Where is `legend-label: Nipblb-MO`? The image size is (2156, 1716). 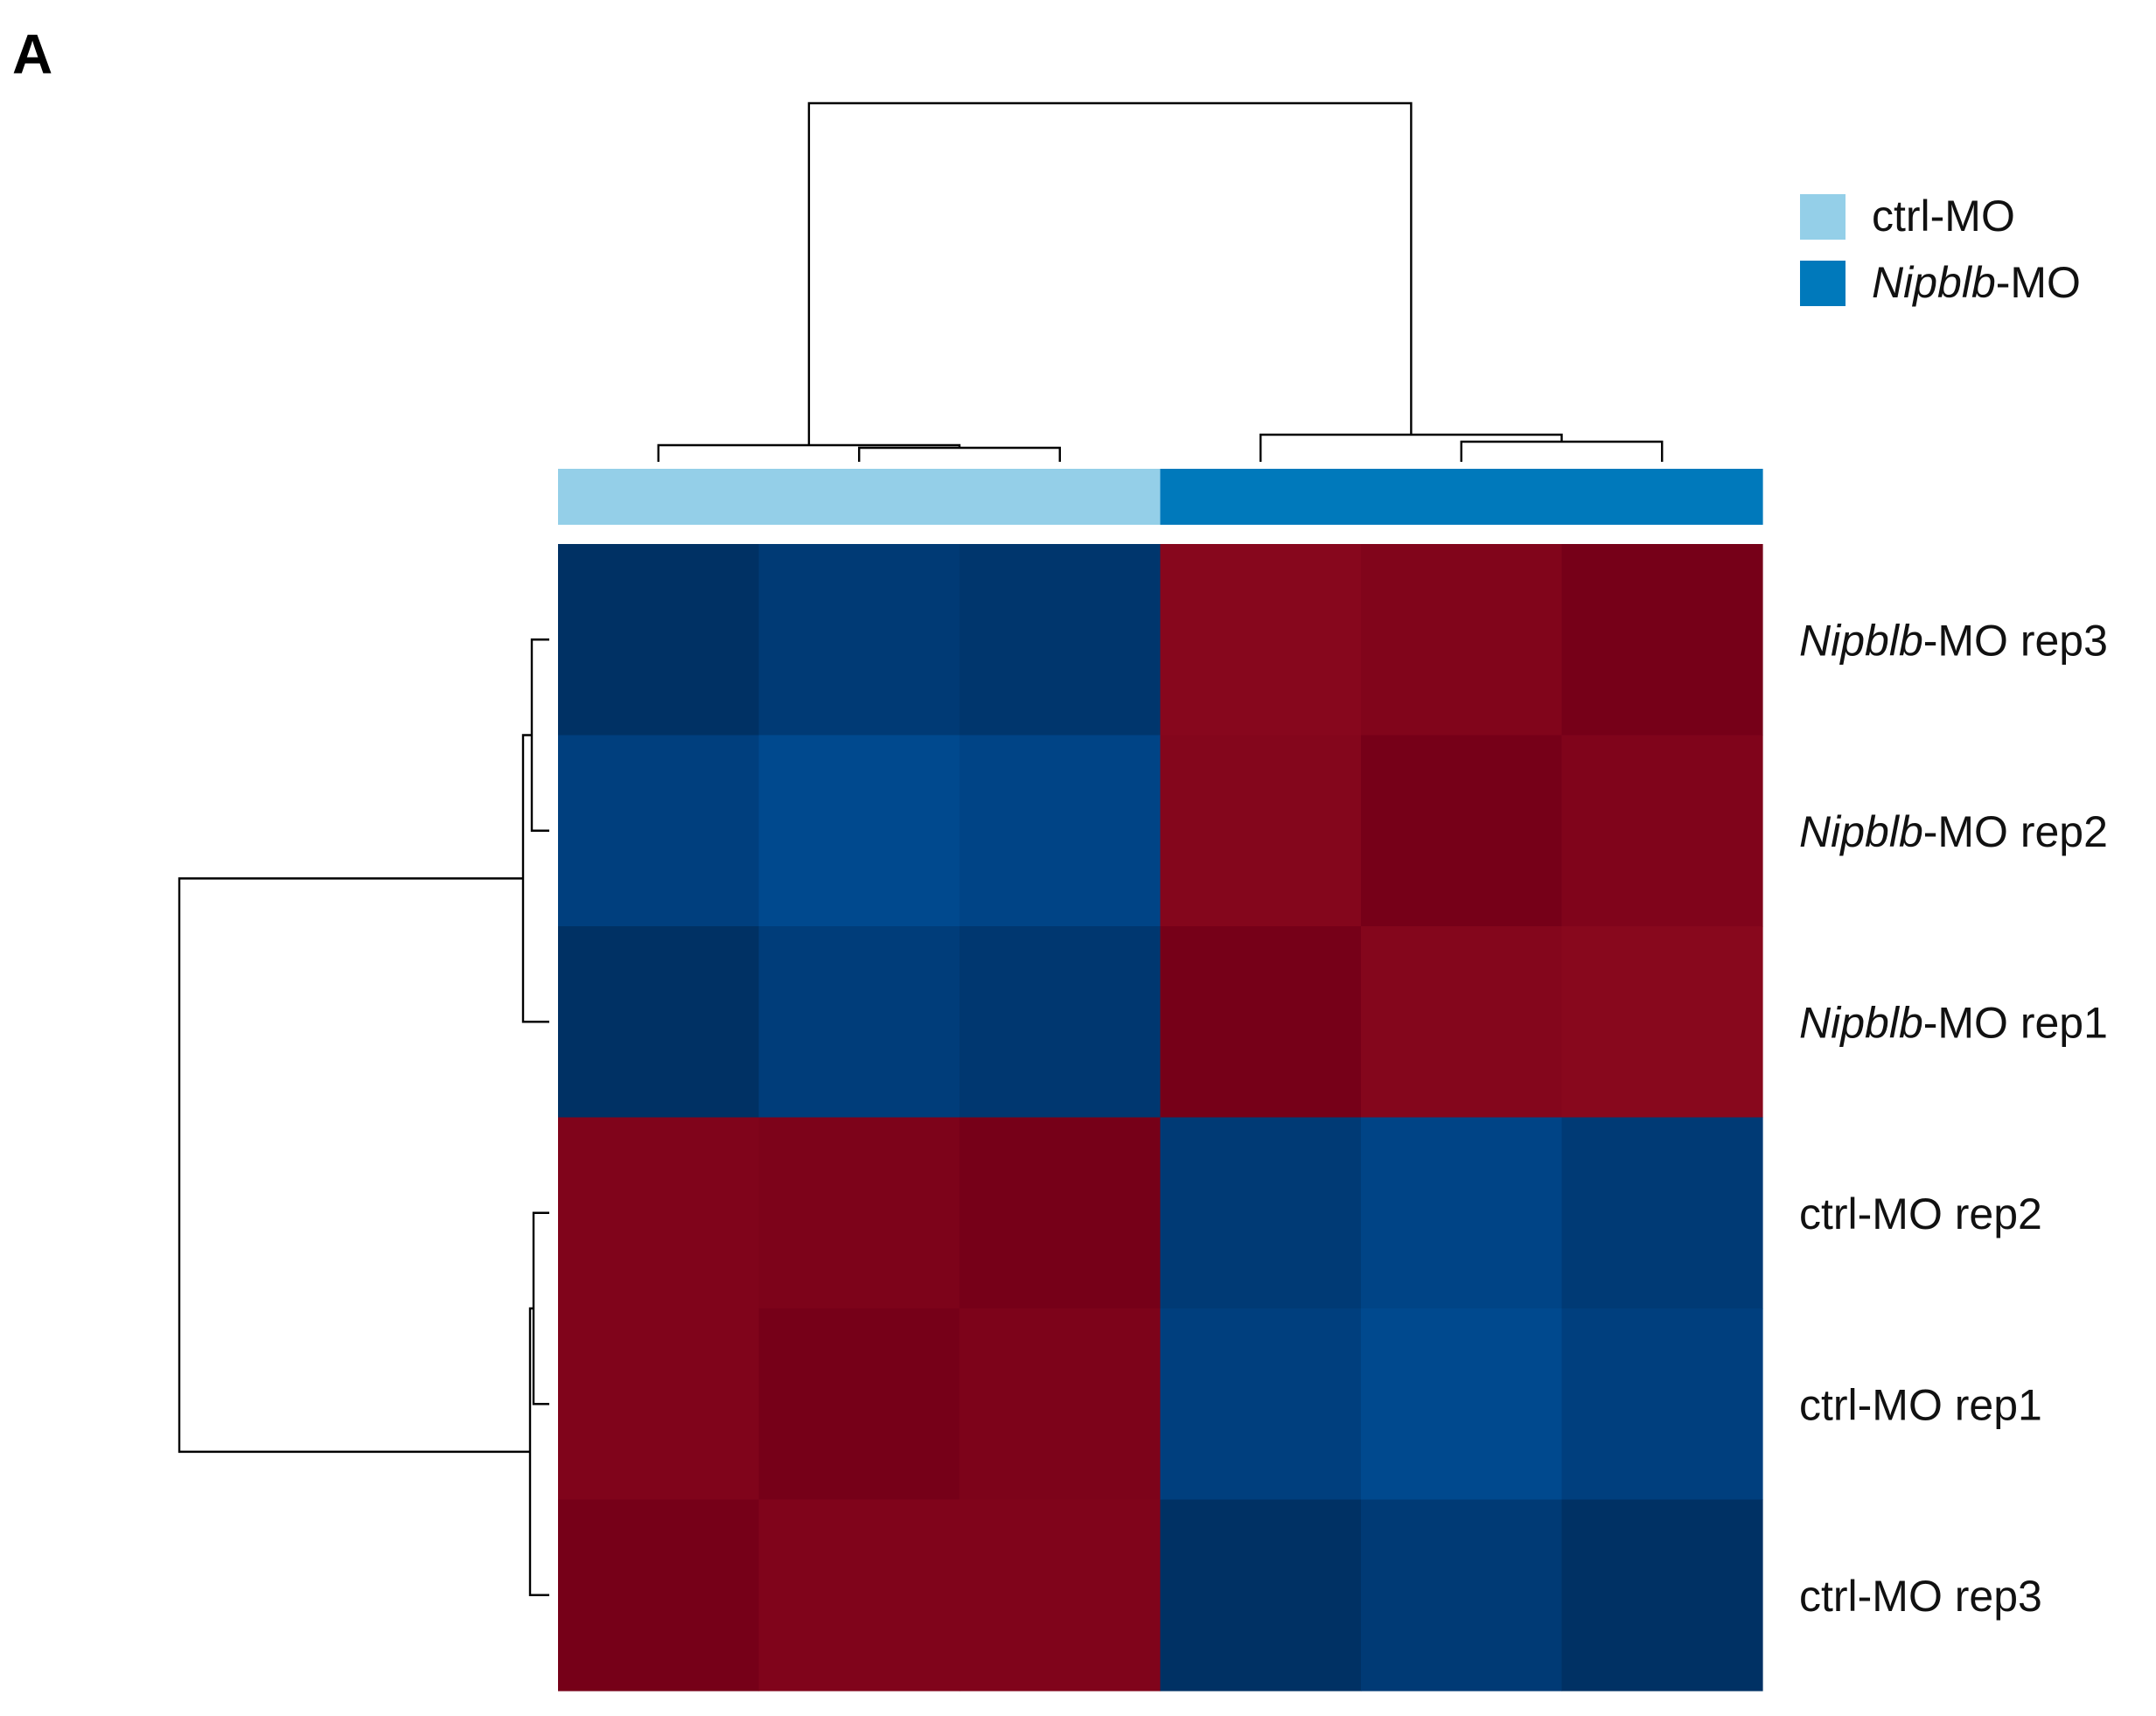
legend-label: Nipblb-MO is located at coordinates (1976, 282).